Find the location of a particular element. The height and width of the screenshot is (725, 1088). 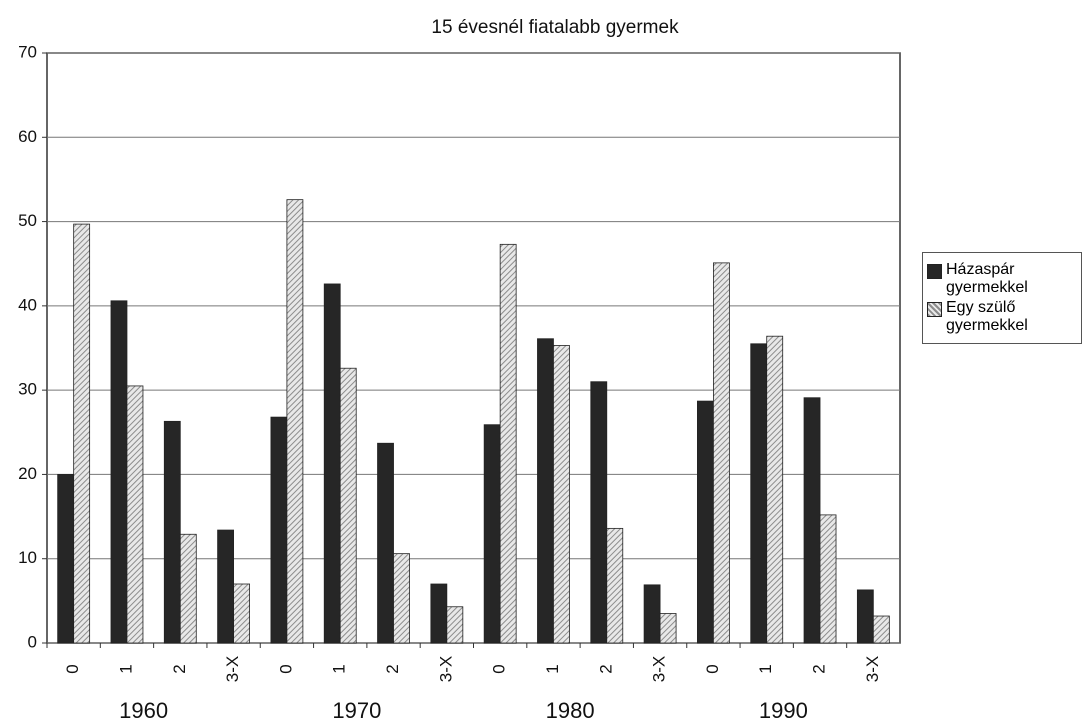

y-tick-label: 20 is located at coordinates (27, 473).